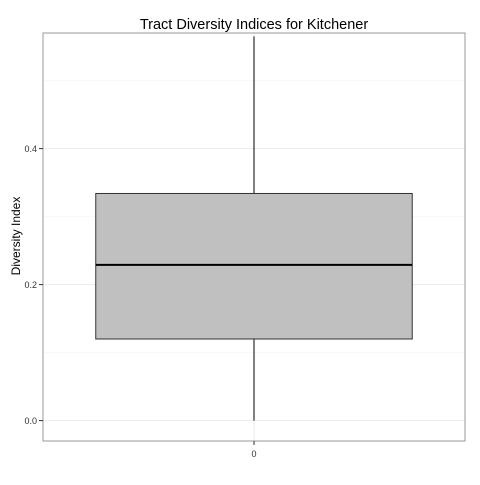 The height and width of the screenshot is (485, 480). What do you see at coordinates (30, 149) in the screenshot?
I see `y-tick-label: 0.4` at bounding box center [30, 149].